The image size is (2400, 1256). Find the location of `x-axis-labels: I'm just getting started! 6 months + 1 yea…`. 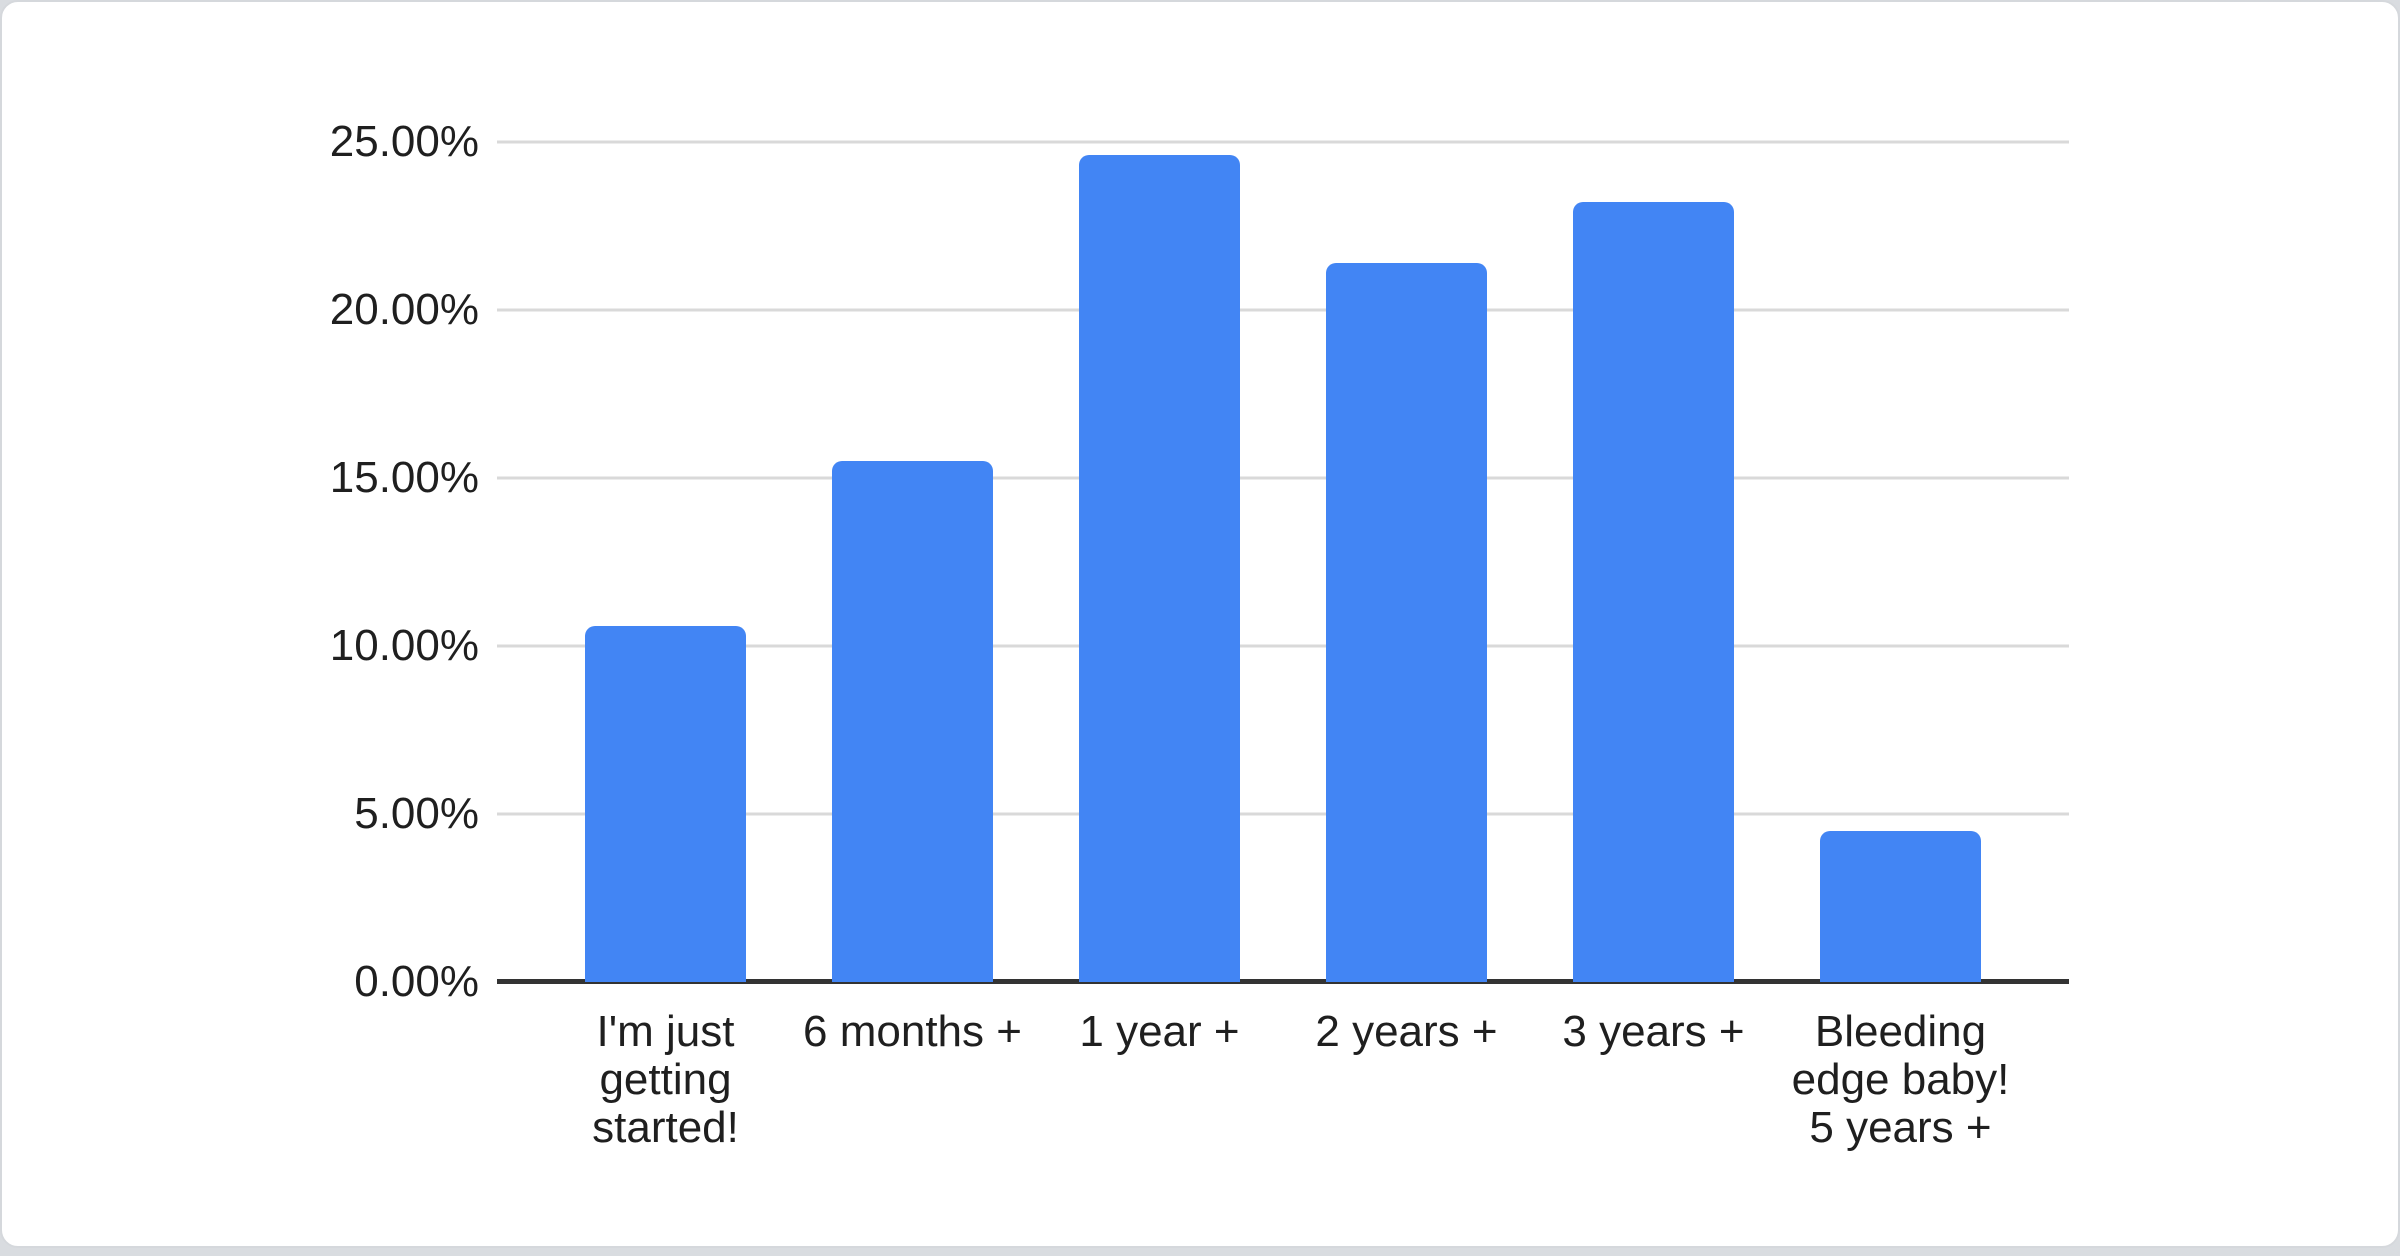

x-axis-labels: I'm just getting started! 6 months + 1 yea… is located at coordinates (1283, 1068).